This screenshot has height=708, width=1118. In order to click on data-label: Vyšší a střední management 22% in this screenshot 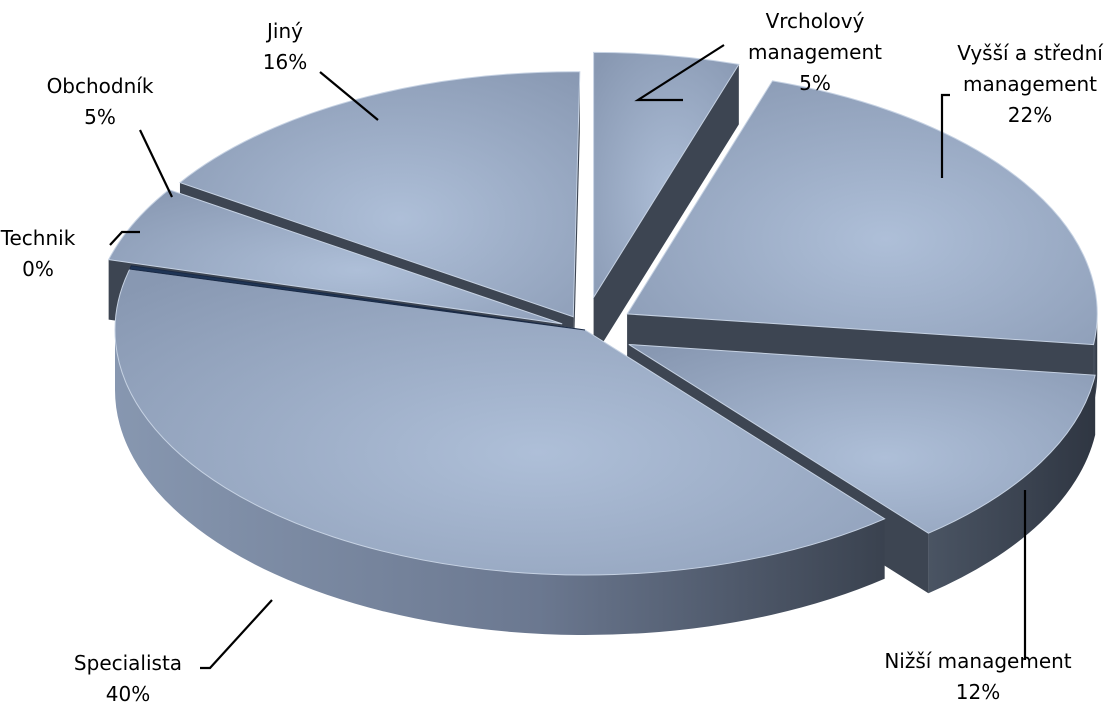, I will do `click(1030, 84)`.